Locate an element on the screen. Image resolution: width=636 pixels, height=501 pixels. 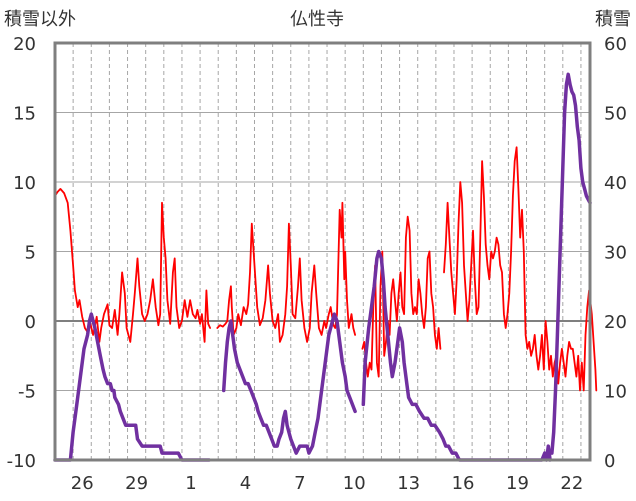
right-tick-label: 10 is located at coordinates (615, 392).